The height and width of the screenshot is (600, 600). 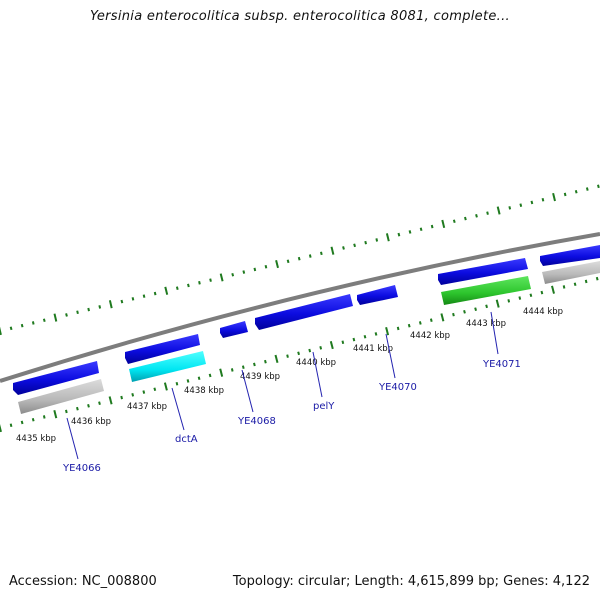 What do you see at coordinates (430, 336) in the screenshot?
I see `tick-label: 4442 kbp` at bounding box center [430, 336].